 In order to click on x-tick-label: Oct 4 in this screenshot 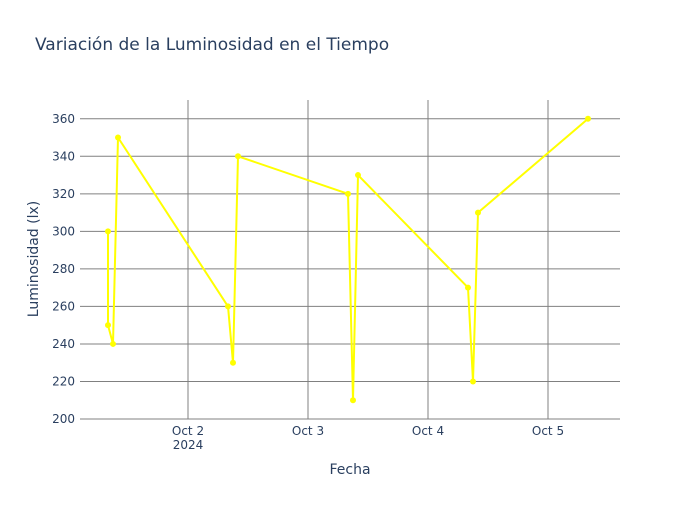, I will do `click(428, 431)`.